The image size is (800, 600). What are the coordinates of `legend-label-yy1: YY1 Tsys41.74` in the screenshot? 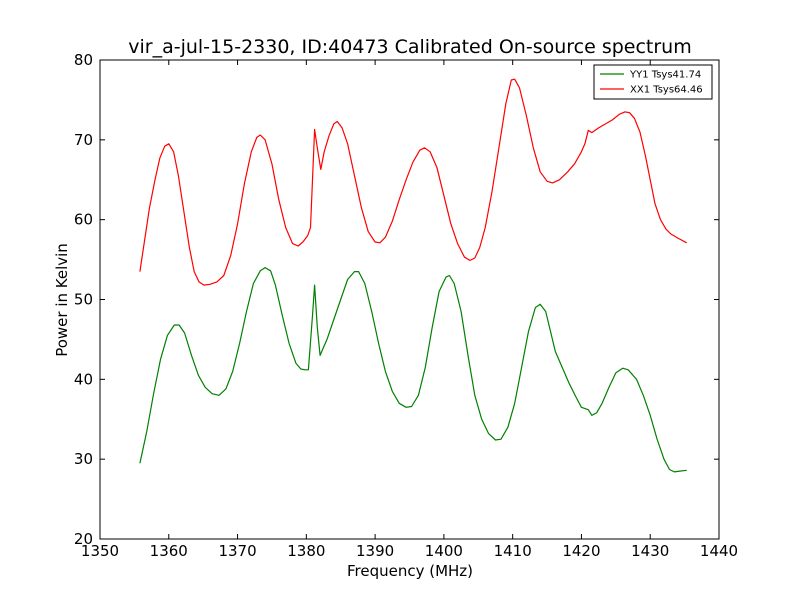 It's located at (665, 75).